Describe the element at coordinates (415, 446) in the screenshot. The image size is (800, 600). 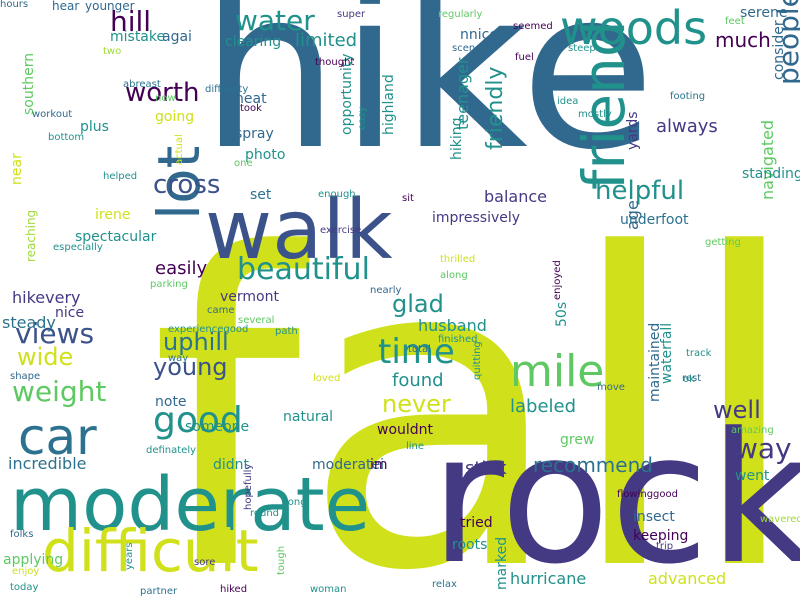
I see `word-144: line` at that location.